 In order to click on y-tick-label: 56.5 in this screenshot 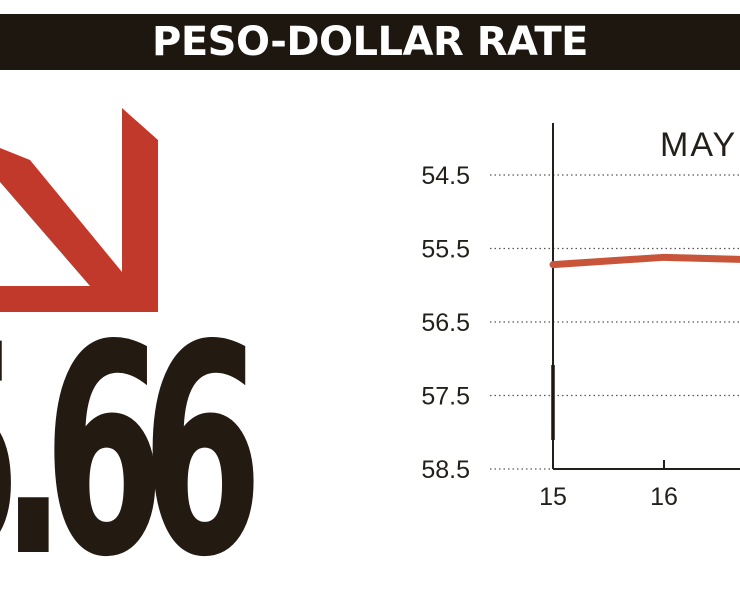, I will do `click(445, 323)`.